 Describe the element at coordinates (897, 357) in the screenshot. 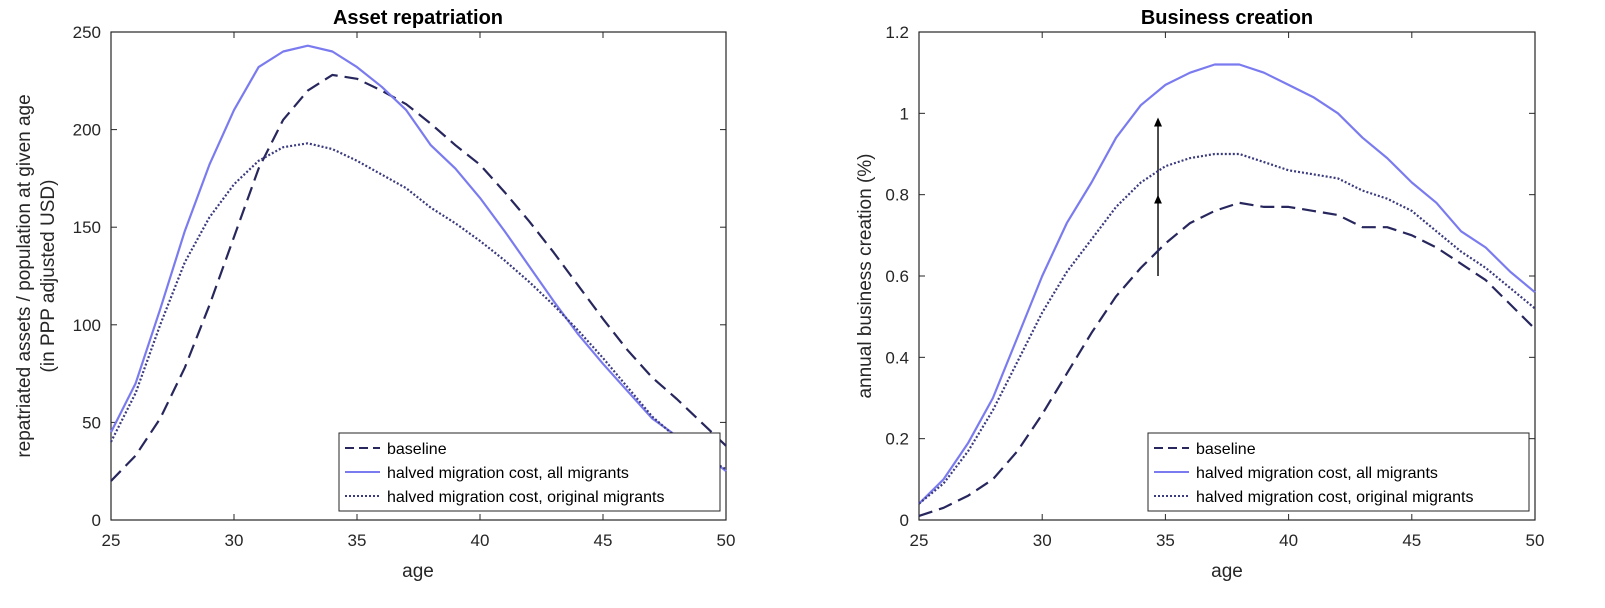

I see `y-tick-label: 0.4` at that location.